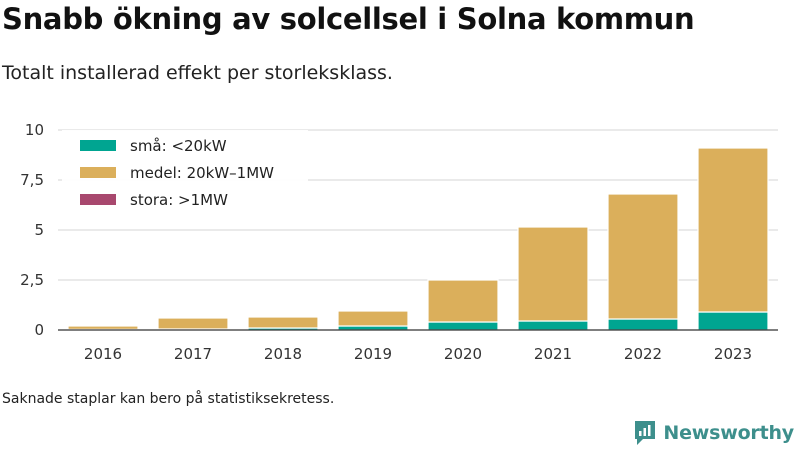  Describe the element at coordinates (645, 433) in the screenshot. I see `newsworthy-logo-icon` at that location.